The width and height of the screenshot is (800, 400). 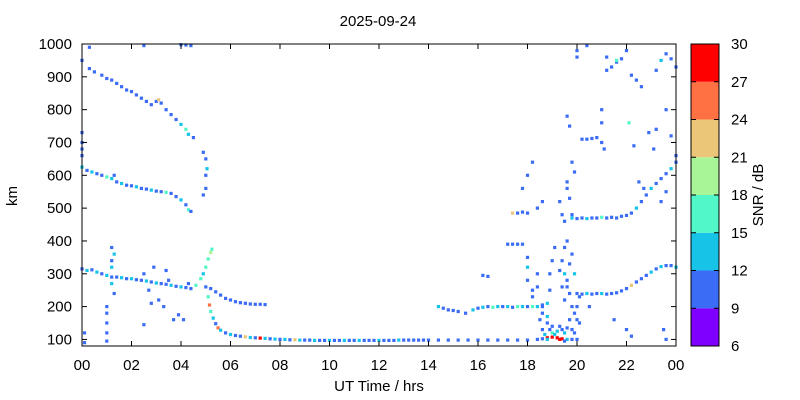 I want to click on colorbar-tick-label: 6, so click(x=735, y=346).